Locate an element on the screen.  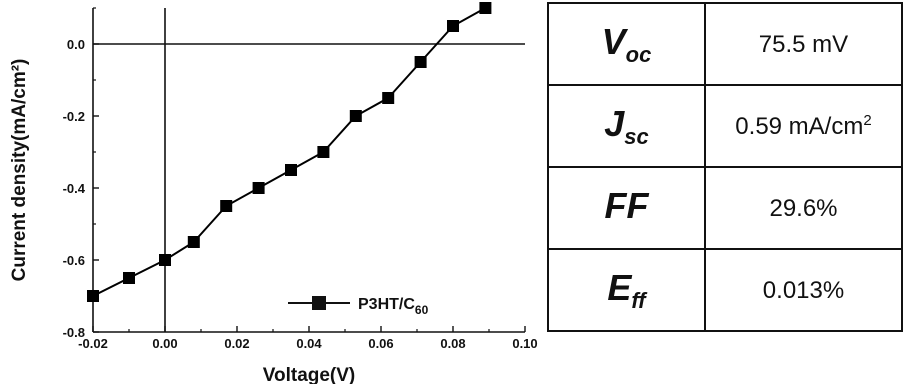
table-row: Voc 75.5 mV is located at coordinates (725, 44).